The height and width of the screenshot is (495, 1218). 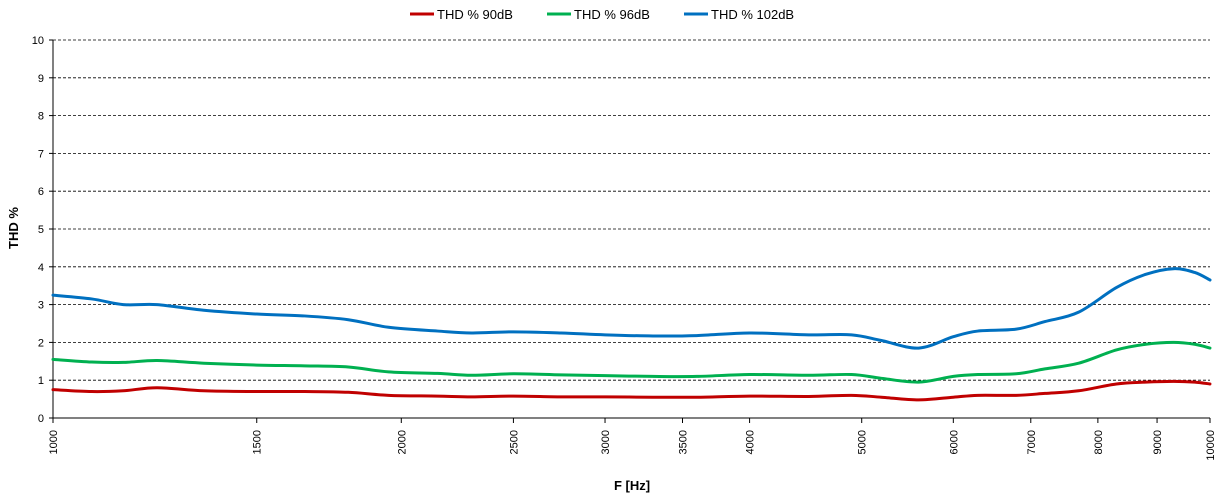 What do you see at coordinates (752, 14) in the screenshot?
I see `legend-label-2: THD % 102dB` at bounding box center [752, 14].